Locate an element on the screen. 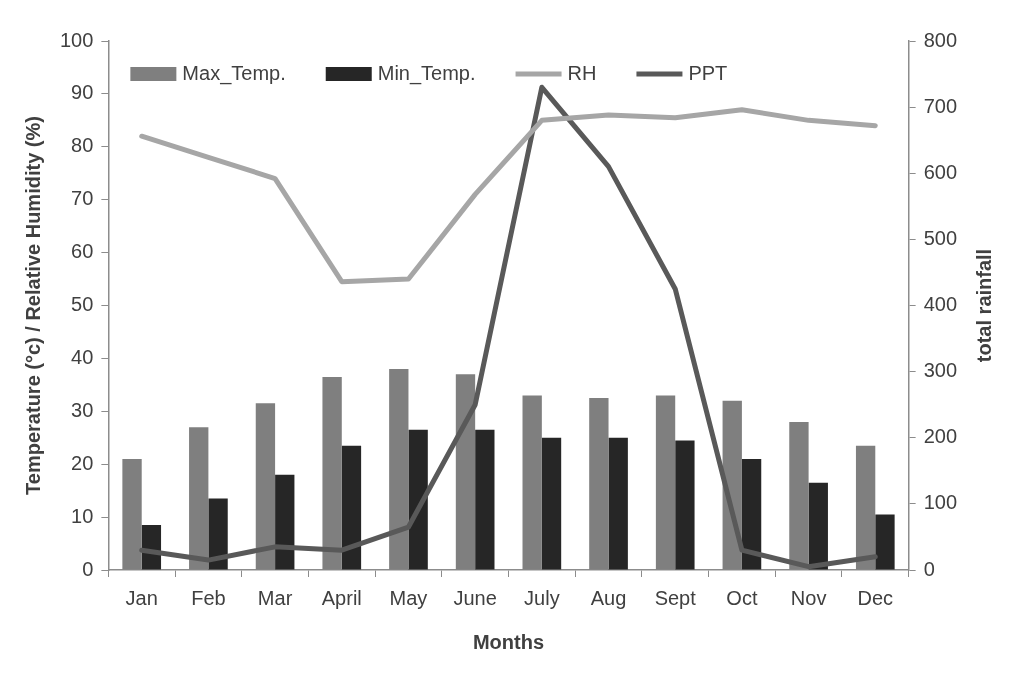  y-tick-label: 100 is located at coordinates (76, 39).